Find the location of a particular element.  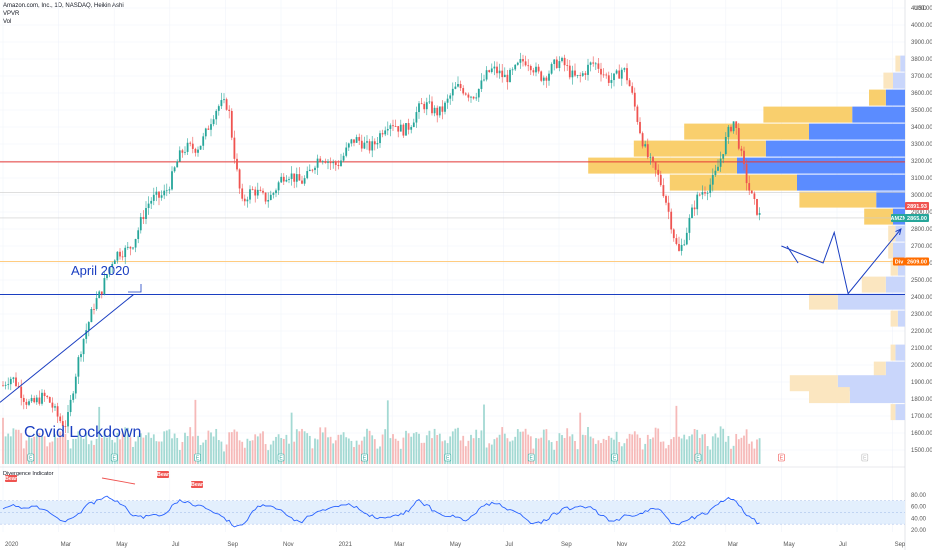

annotation-covid-lockdown: Covid Lockdown is located at coordinates (82, 432).